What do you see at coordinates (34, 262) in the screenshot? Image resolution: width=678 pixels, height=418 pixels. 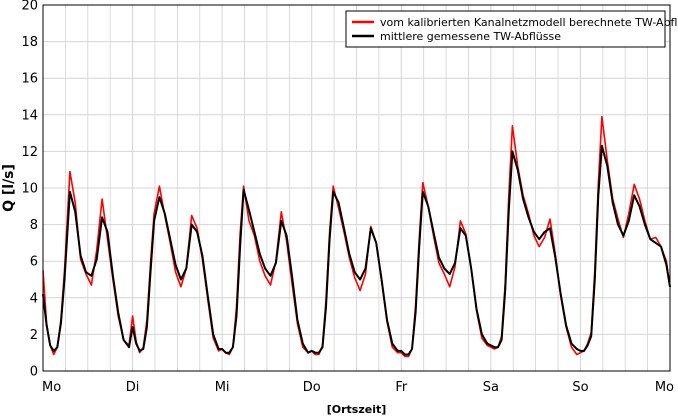 I see `y-tick-label: 6` at bounding box center [34, 262].